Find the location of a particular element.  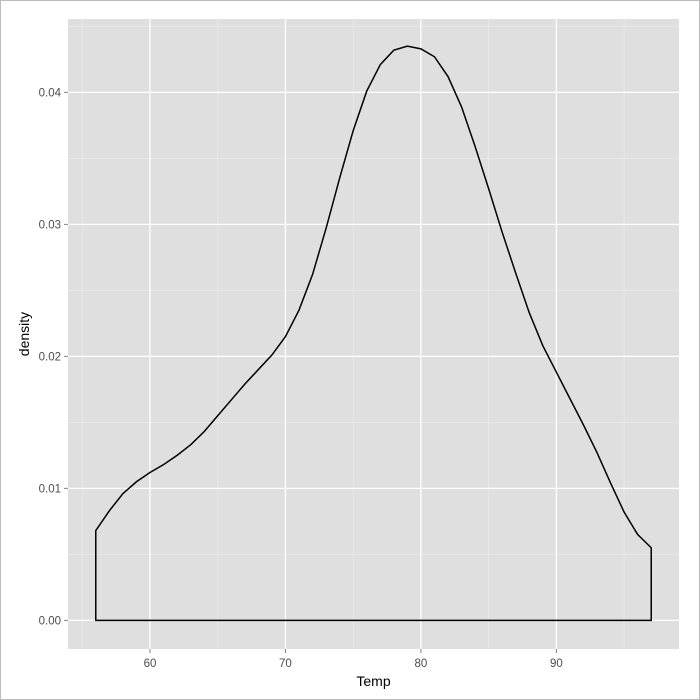

y-tick-label: 0.02 is located at coordinates (50, 357).